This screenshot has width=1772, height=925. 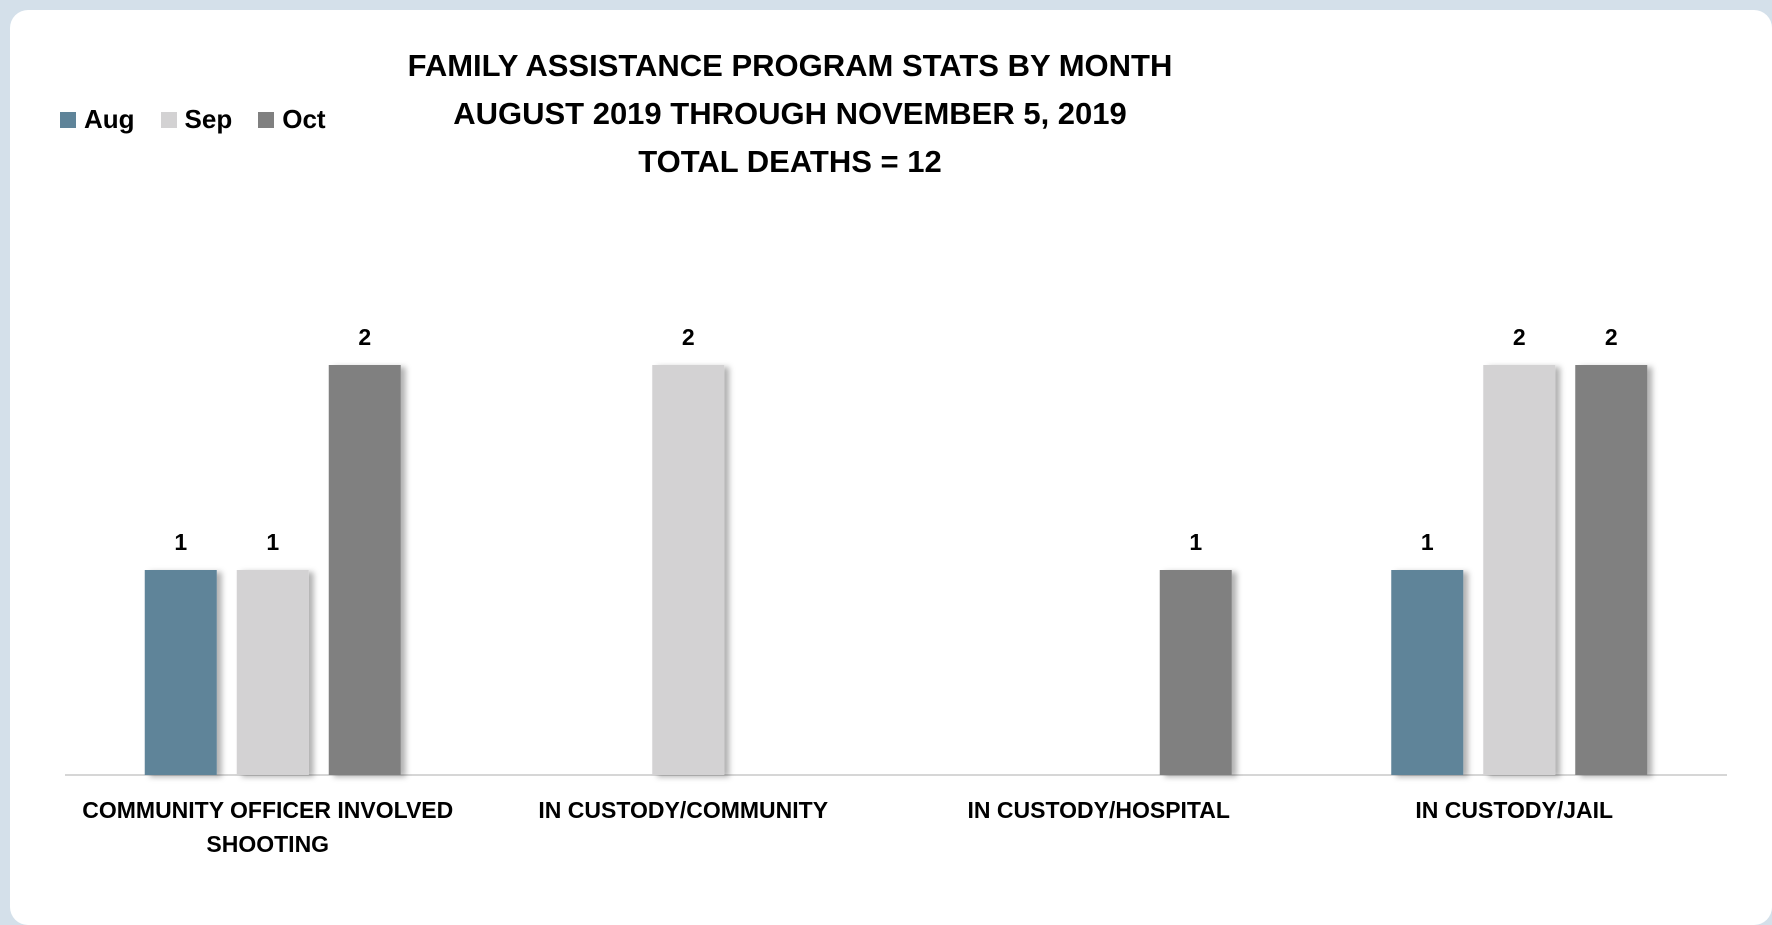 What do you see at coordinates (1427, 542) in the screenshot?
I see `data-label-aug-3: 1` at bounding box center [1427, 542].